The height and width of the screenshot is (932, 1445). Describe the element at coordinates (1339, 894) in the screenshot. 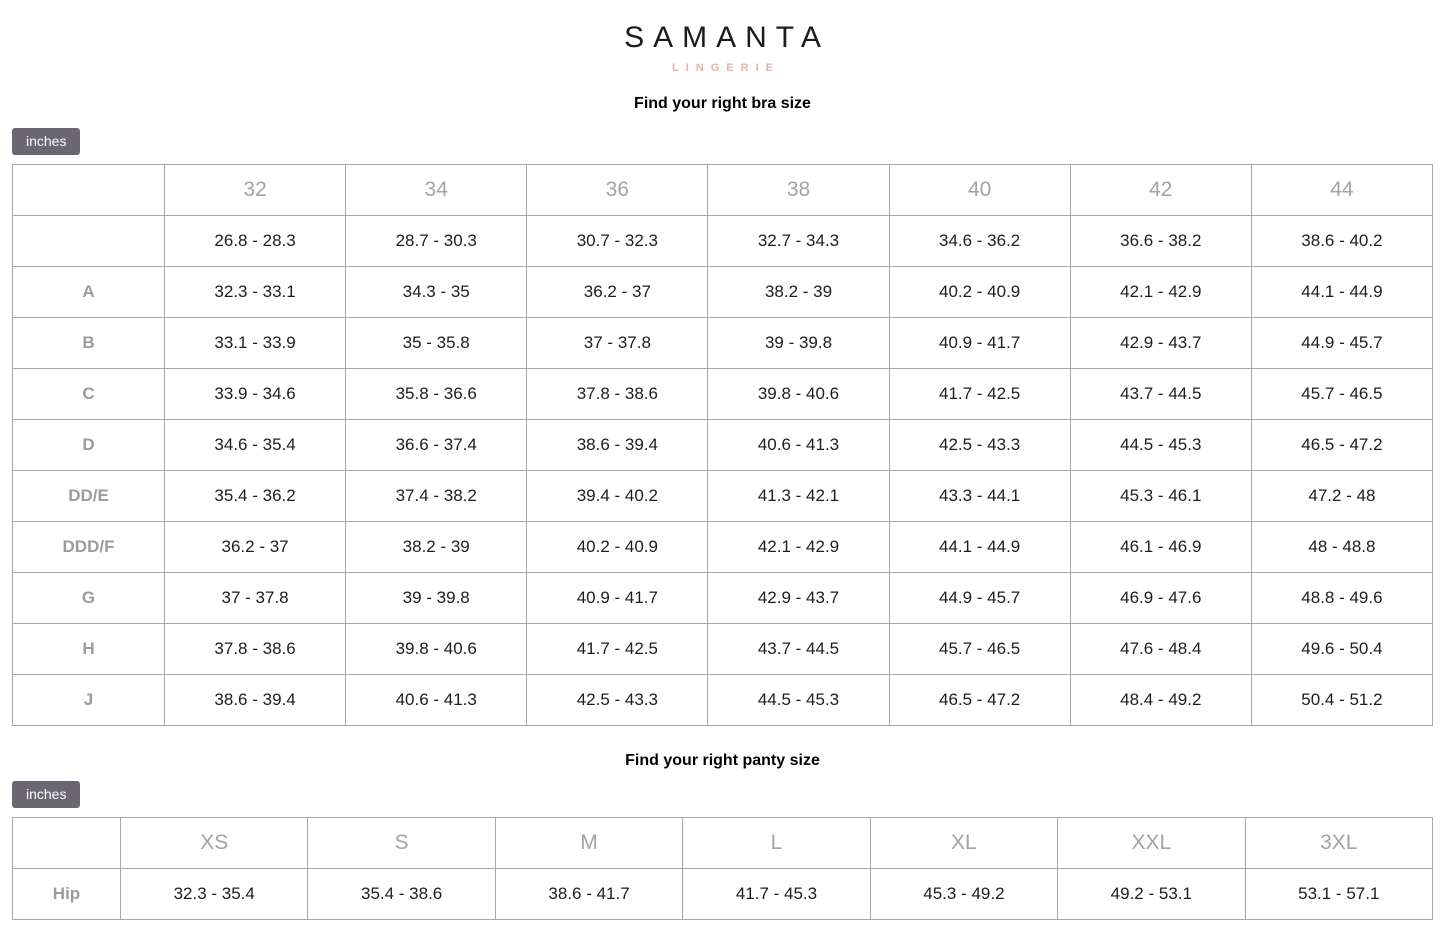

I see `size-range-cell: 53.1 - 57.1` at that location.